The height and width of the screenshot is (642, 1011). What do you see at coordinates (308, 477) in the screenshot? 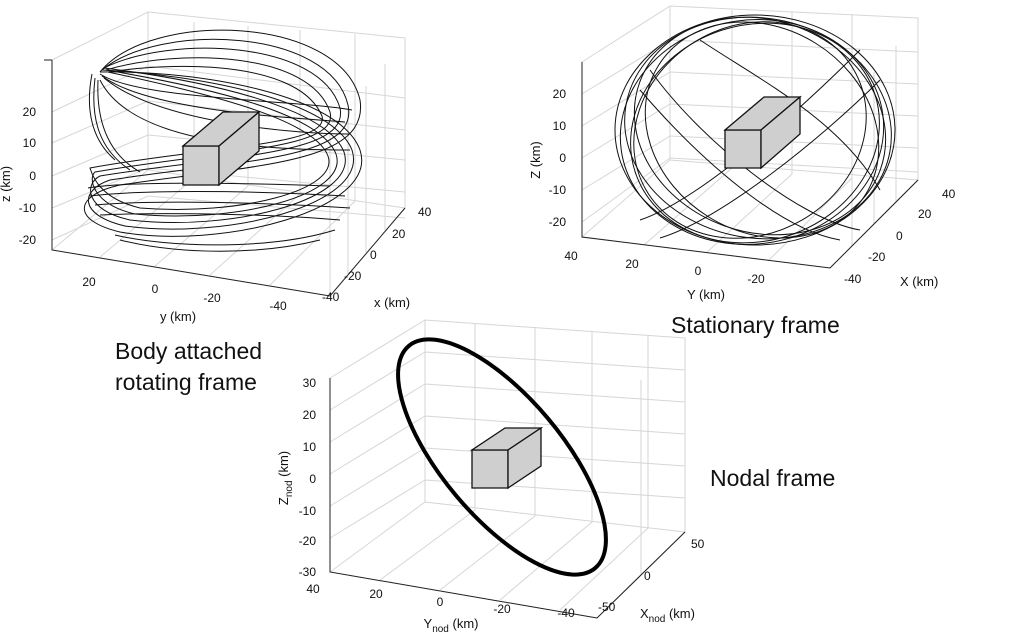
I see `panel-nodal-z-ticks: 30 20 10 0 -10 -20 -30` at bounding box center [308, 477].